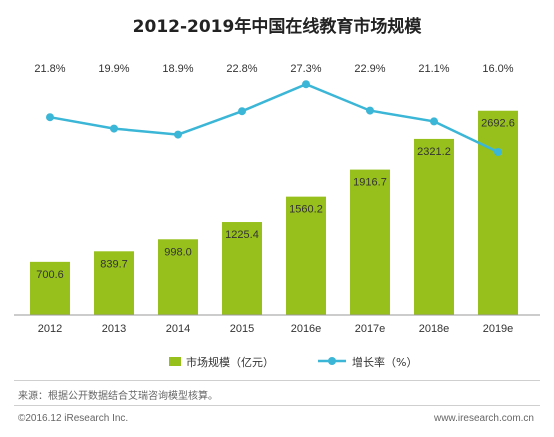 The width and height of the screenshot is (554, 437). I want to click on growth-point-2013, so click(114, 128).